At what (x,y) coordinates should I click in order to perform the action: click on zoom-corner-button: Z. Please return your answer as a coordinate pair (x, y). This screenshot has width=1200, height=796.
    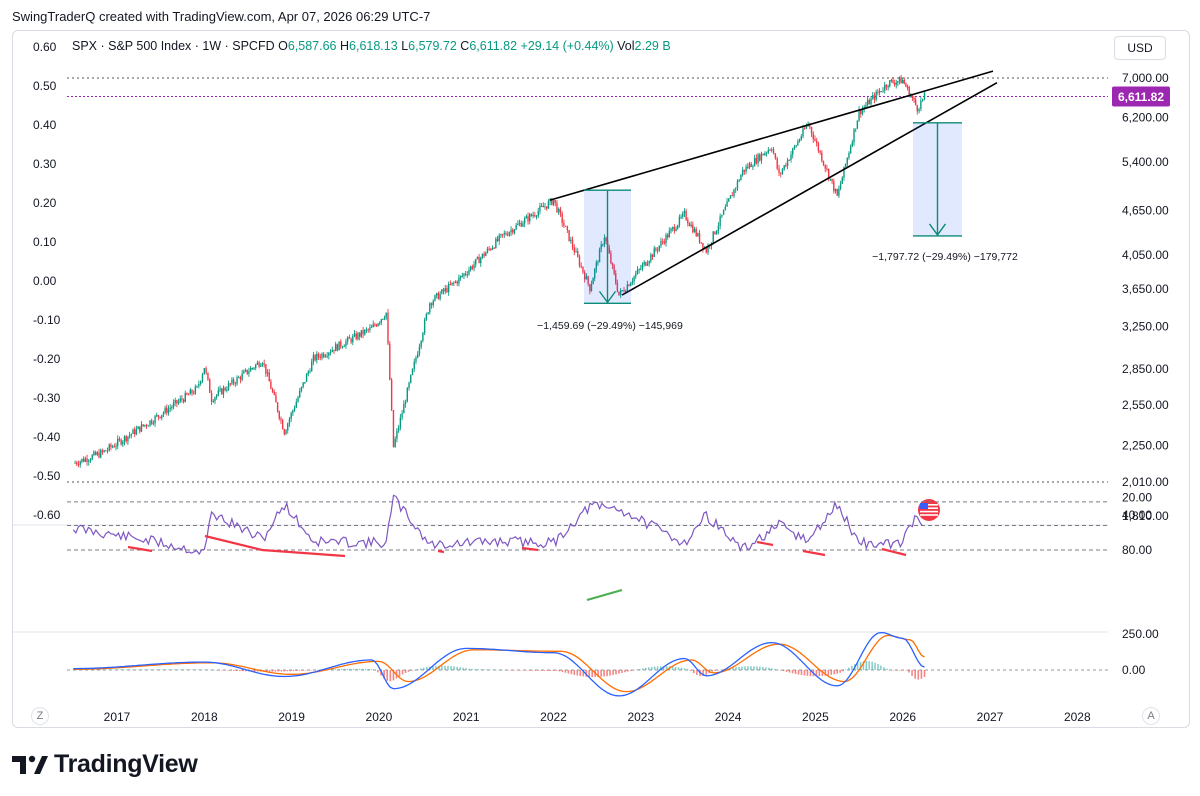
    Looking at the image, I should click on (40, 716).